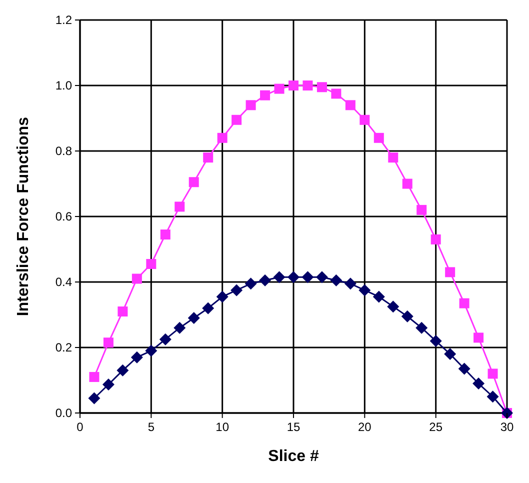 The height and width of the screenshot is (483, 529). What do you see at coordinates (223, 427) in the screenshot?
I see `x-tick-label: 10` at bounding box center [223, 427].